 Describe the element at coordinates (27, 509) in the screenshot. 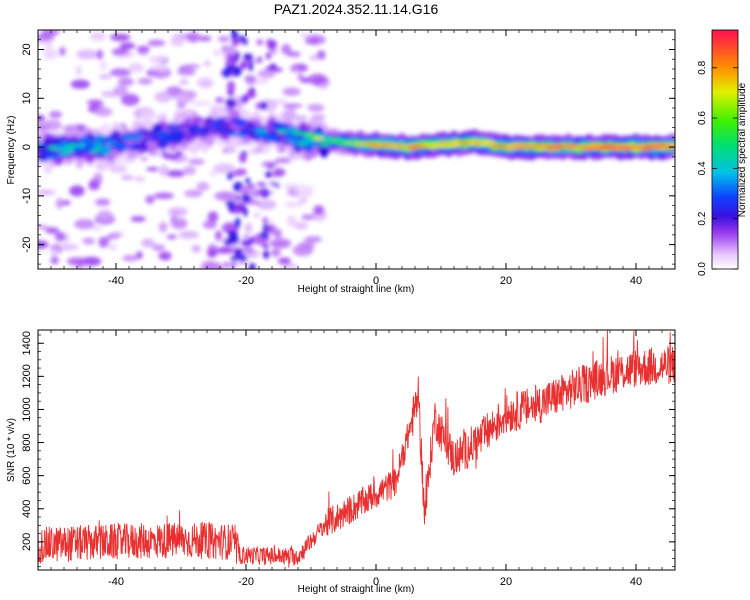

I see `y-tick-label: 400` at that location.